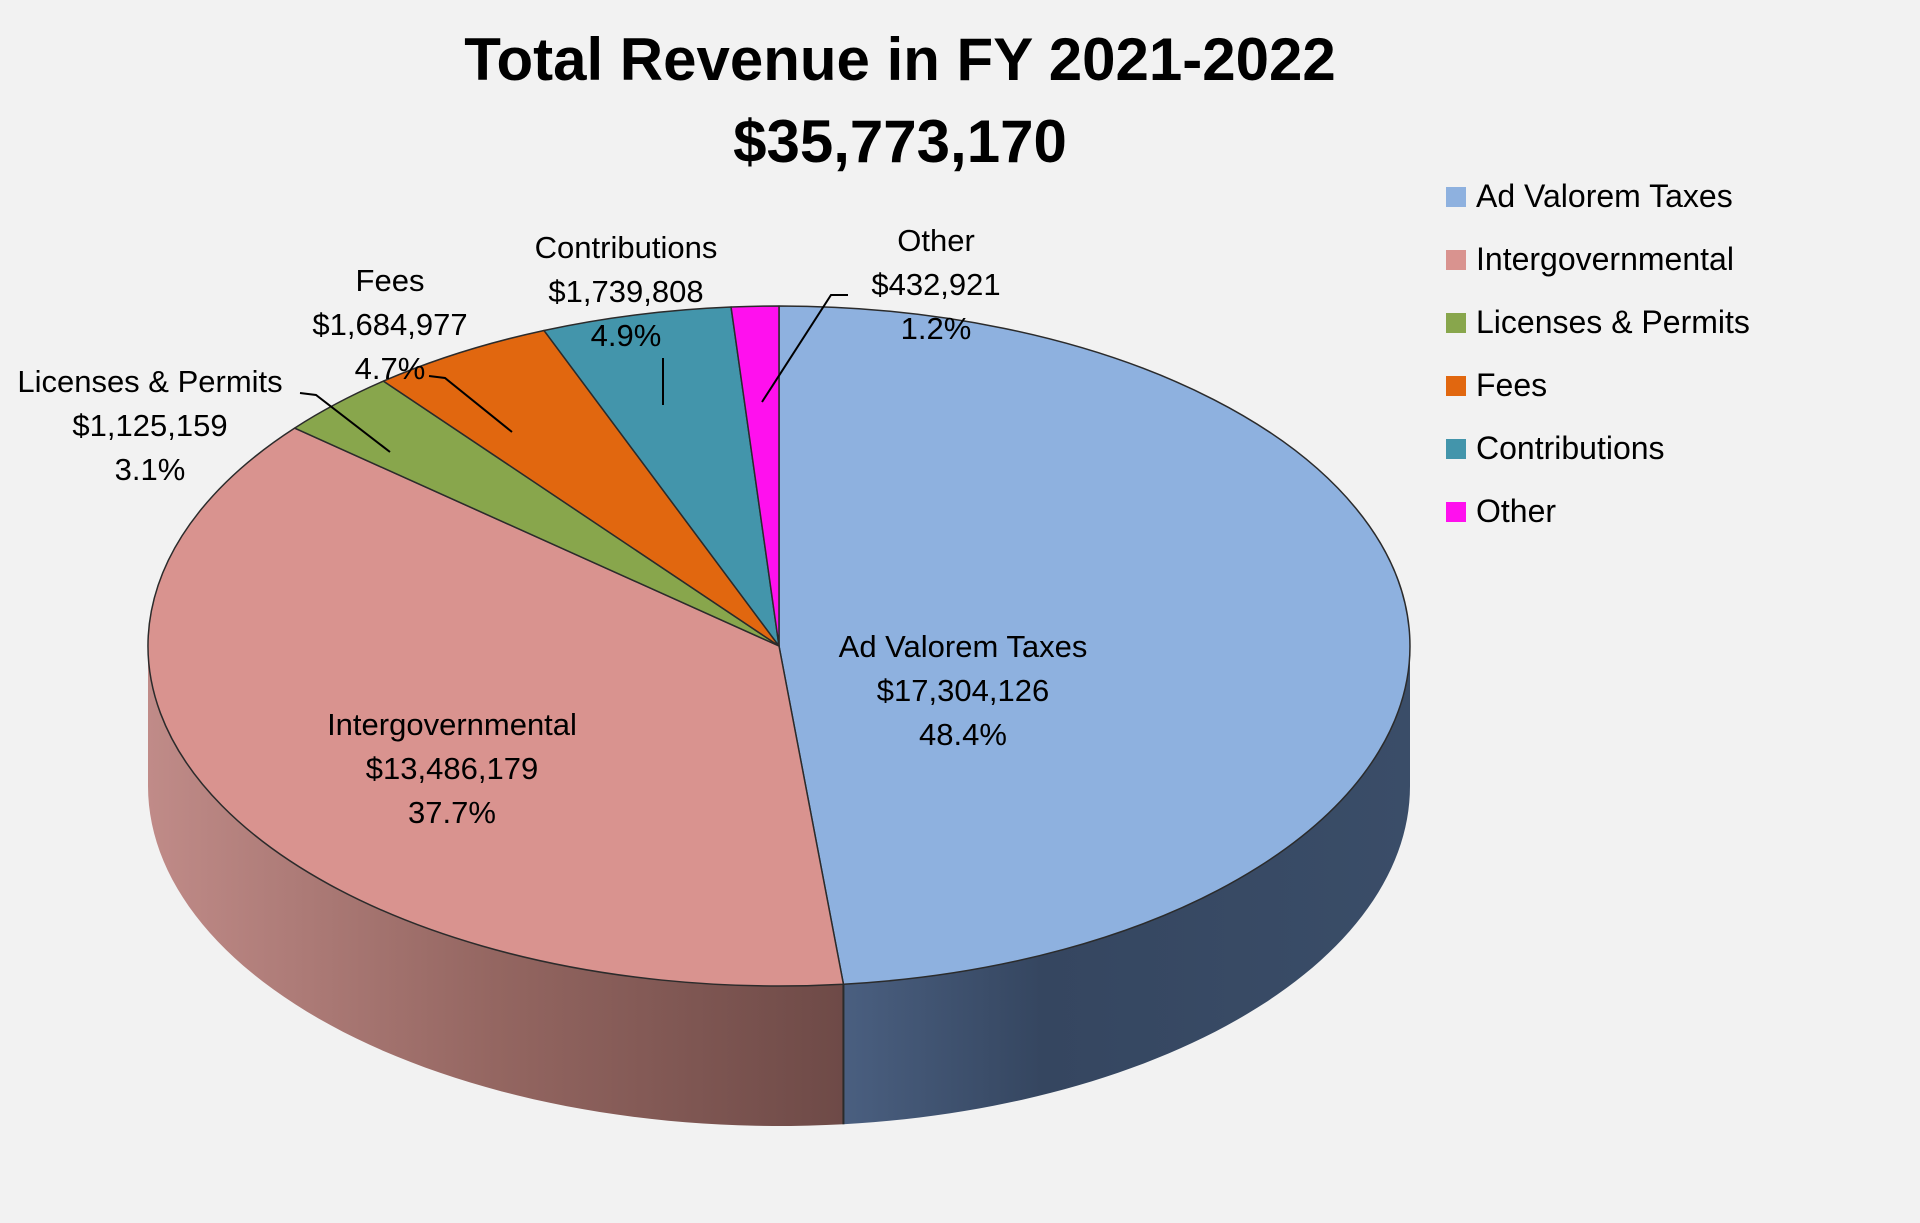 The width and height of the screenshot is (1920, 1223). Describe the element at coordinates (963, 690) in the screenshot. I see `data-label-value-ad-valorem-taxes: $17,304,126` at that location.